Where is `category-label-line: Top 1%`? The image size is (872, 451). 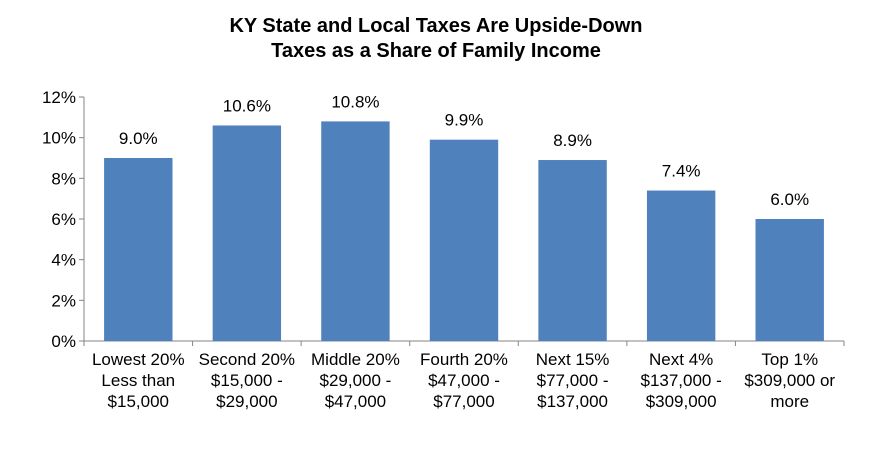 category-label-line: Top 1% is located at coordinates (789, 359).